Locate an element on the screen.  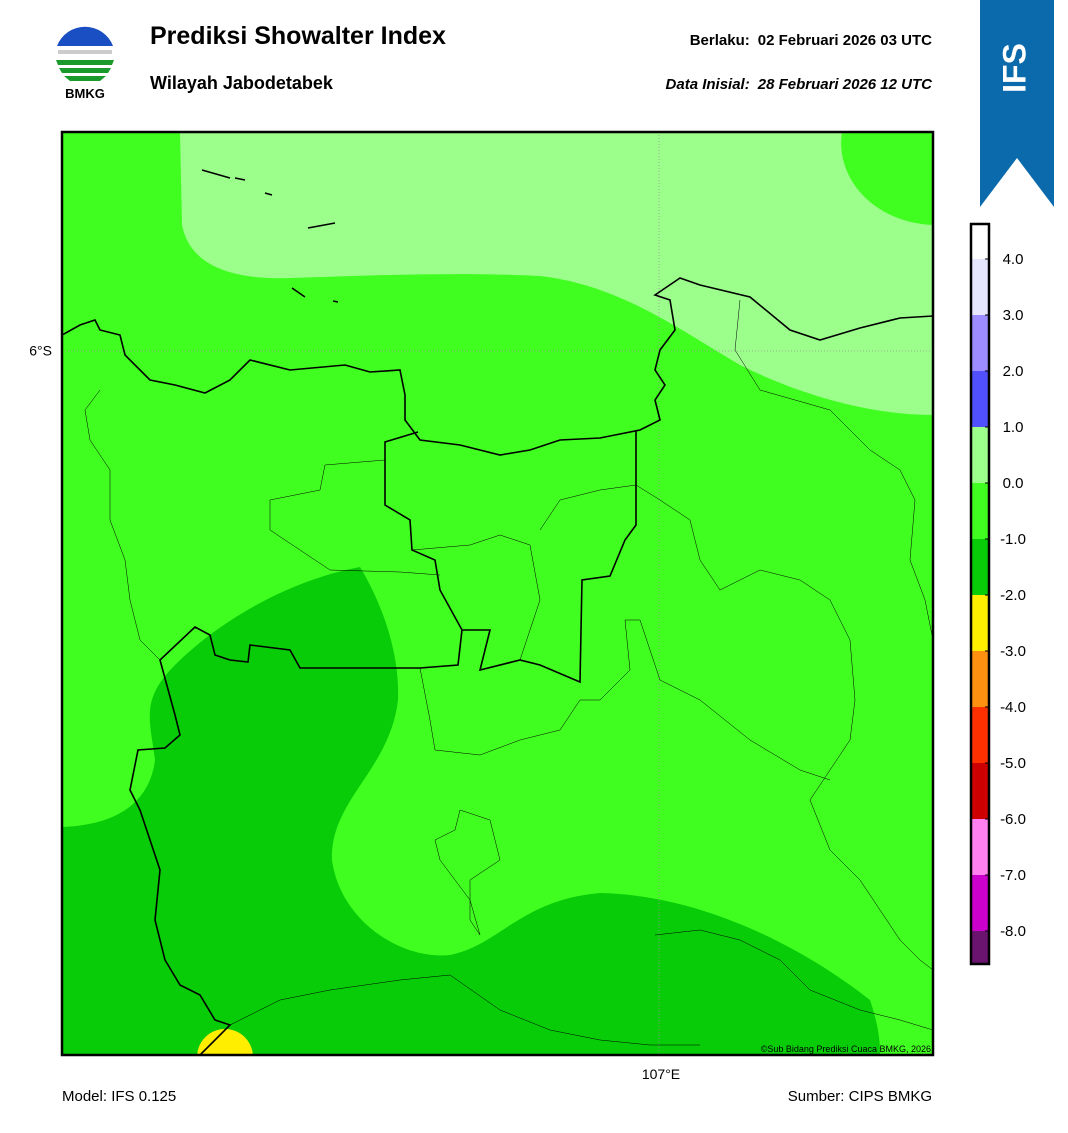
colorbar-tick-label: 3.0 is located at coordinates (1013, 315).